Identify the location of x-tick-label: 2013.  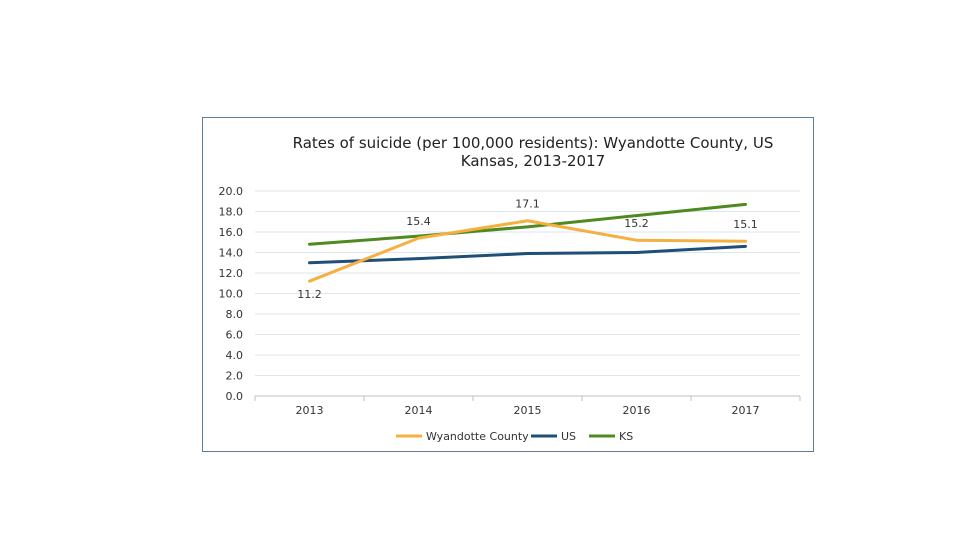
(310, 410).